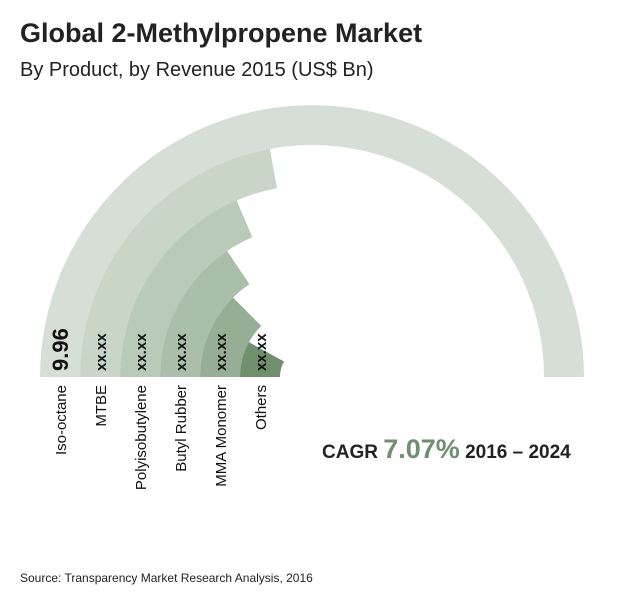 This screenshot has width=620, height=600. What do you see at coordinates (181, 428) in the screenshot?
I see `category-label: Butyl Rubber` at bounding box center [181, 428].